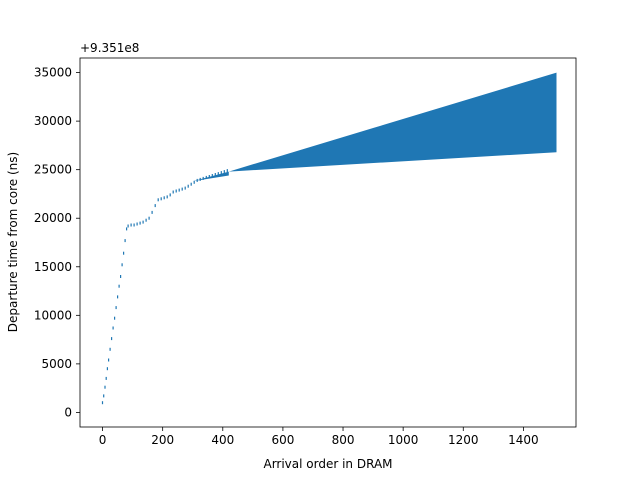  What do you see at coordinates (343, 440) in the screenshot?
I see `x-tick-label: 800` at bounding box center [343, 440].